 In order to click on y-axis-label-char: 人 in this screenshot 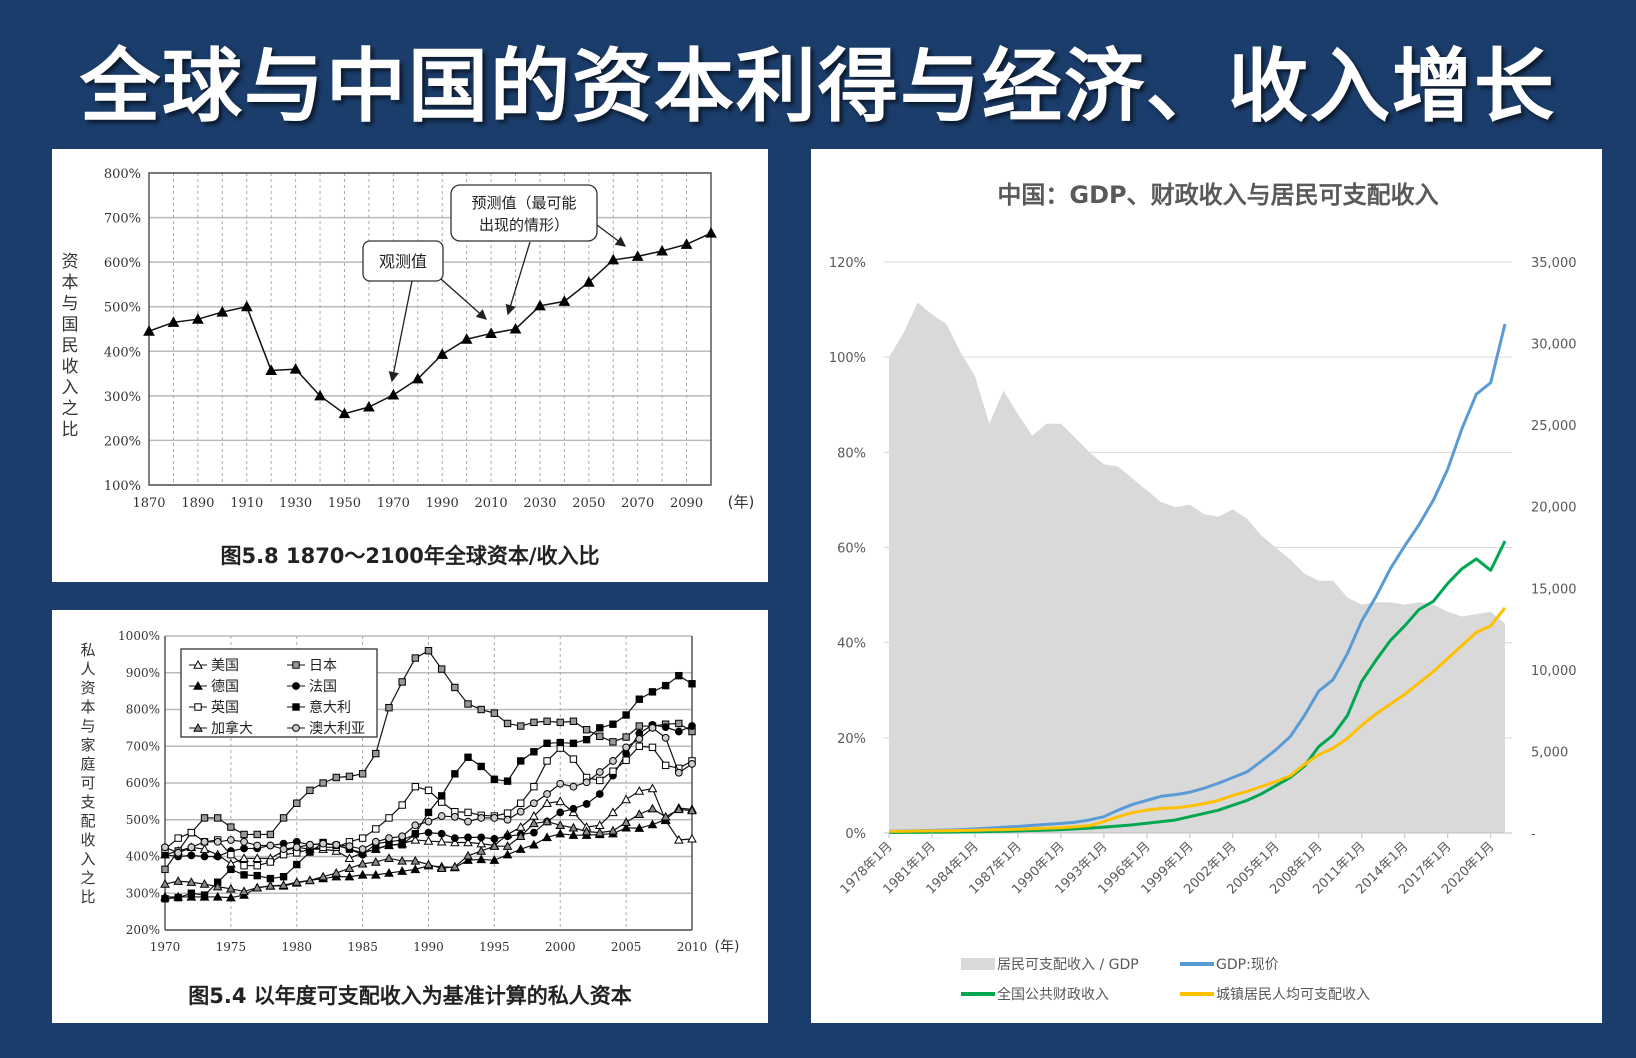, I will do `click(87, 669)`.